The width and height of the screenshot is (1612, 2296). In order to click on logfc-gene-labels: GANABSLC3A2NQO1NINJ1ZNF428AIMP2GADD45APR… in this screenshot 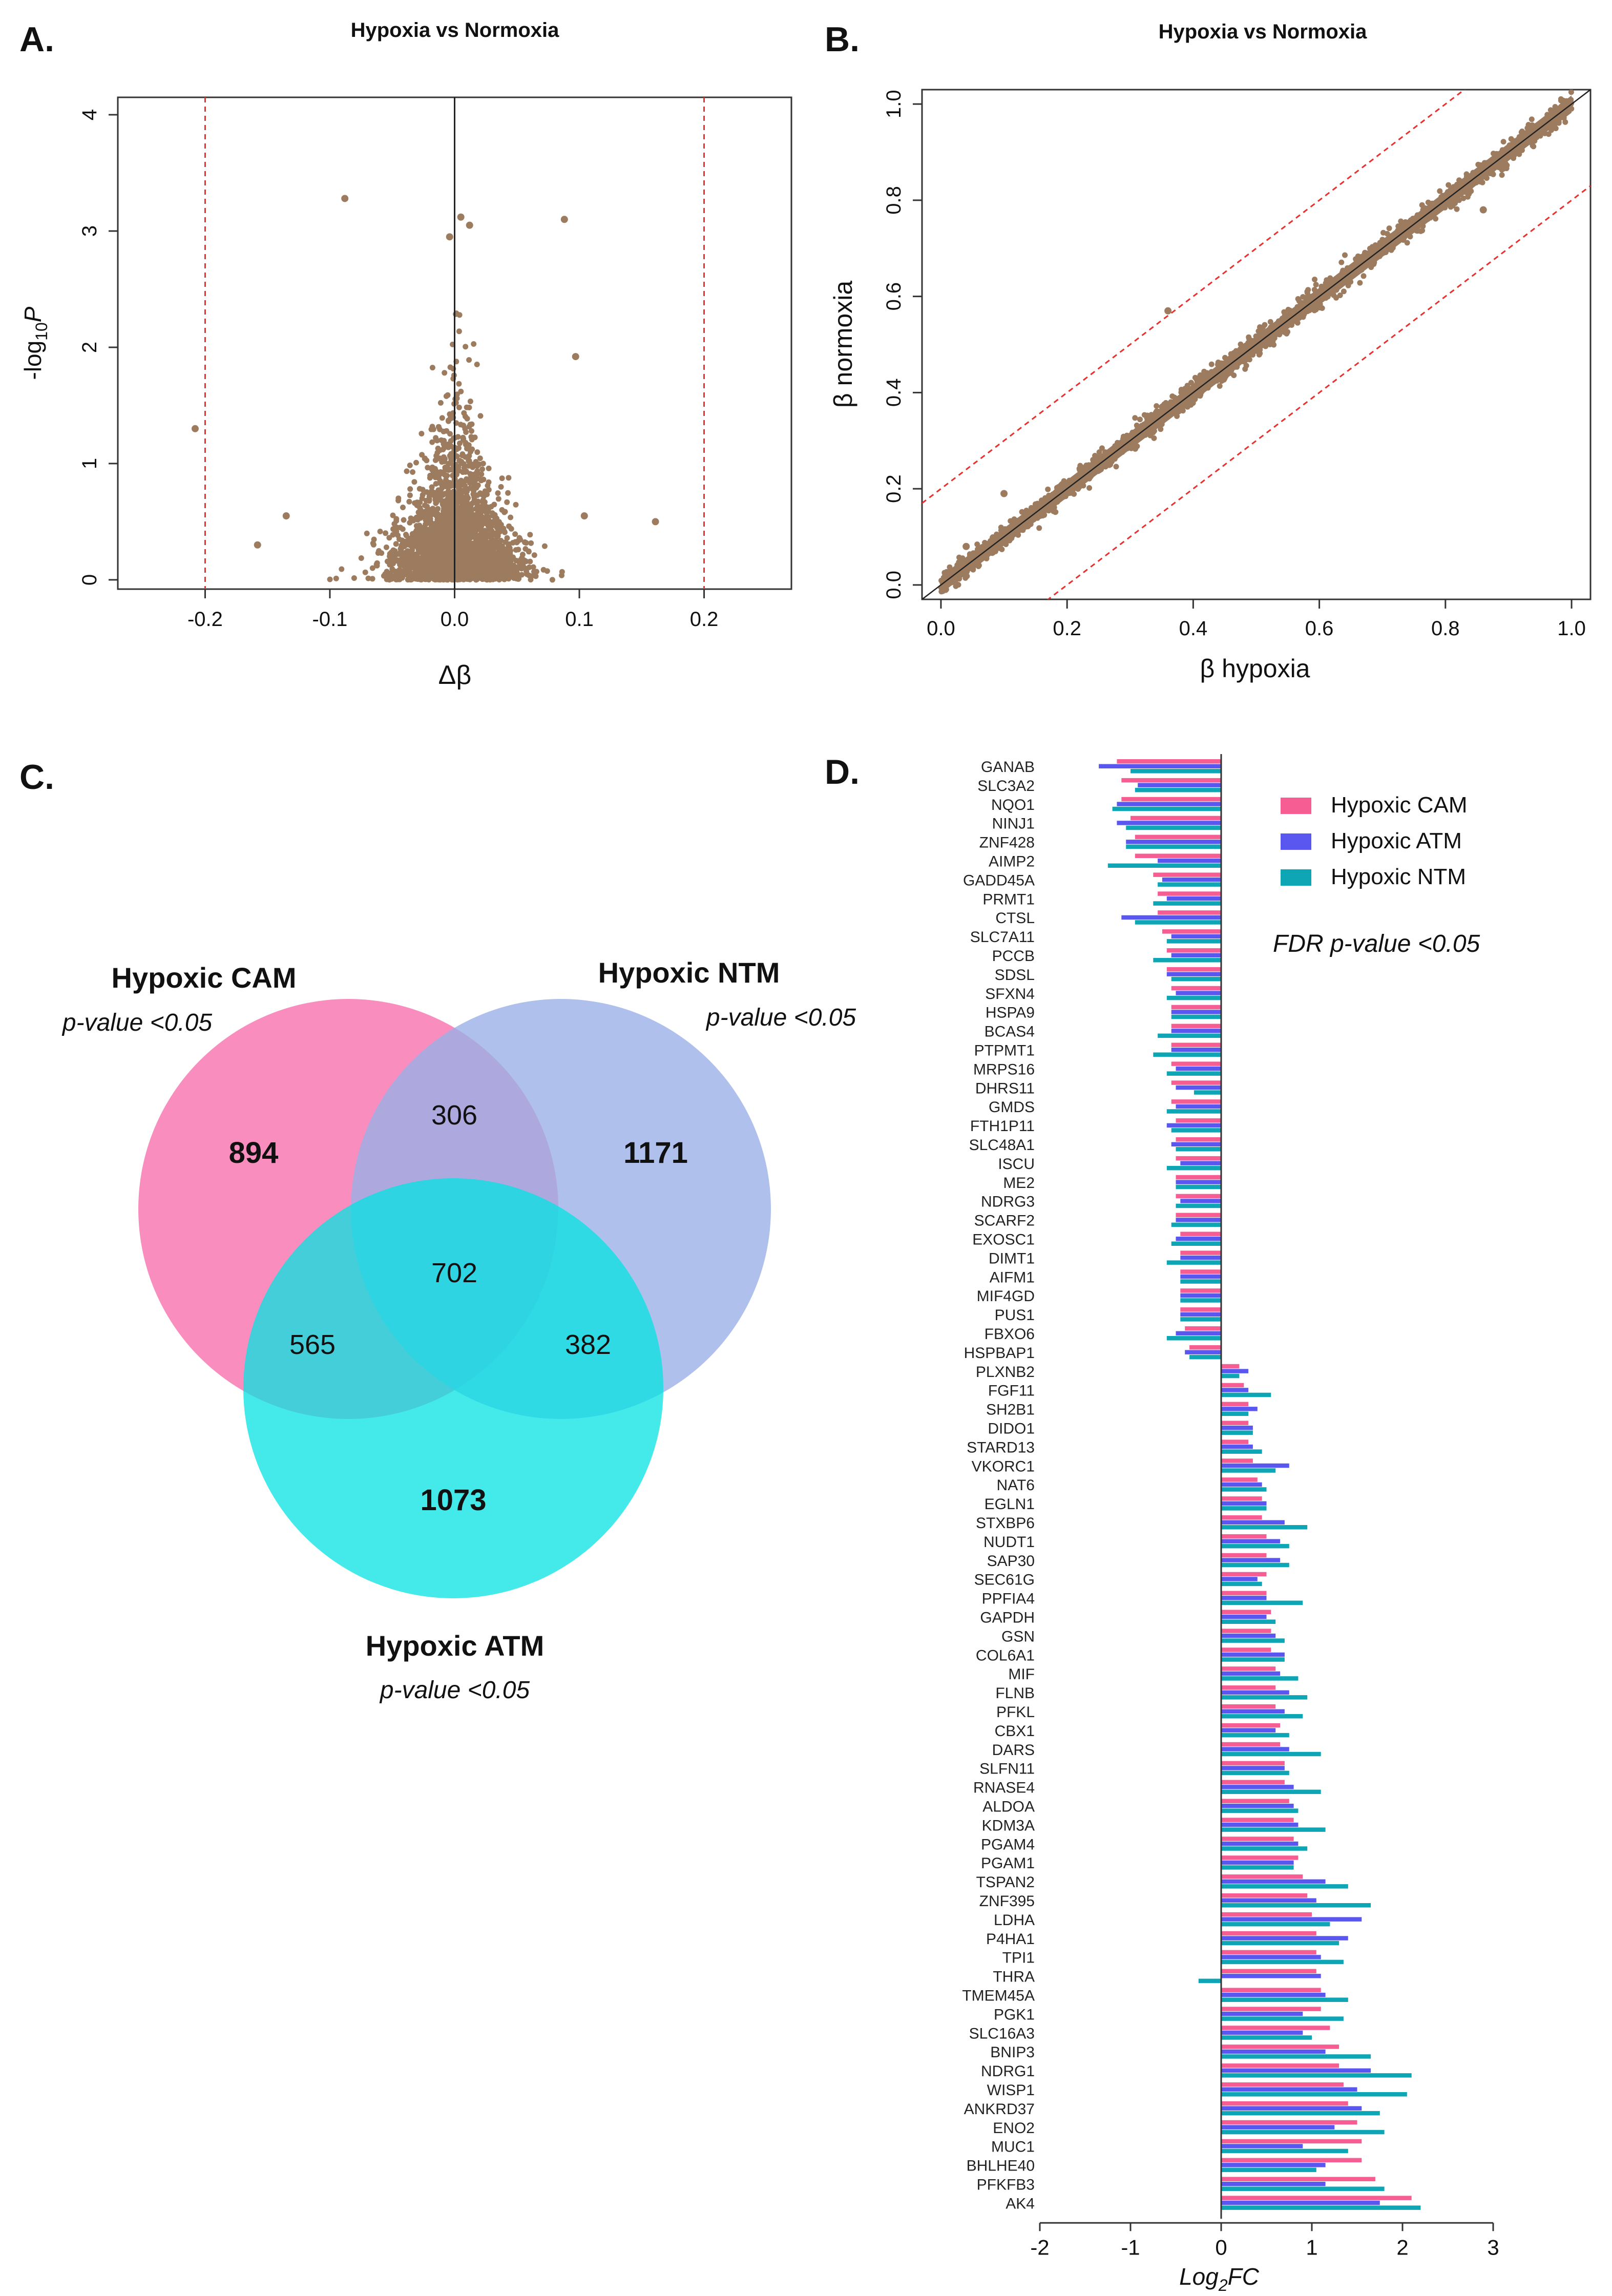, I will do `click(998, 1485)`.